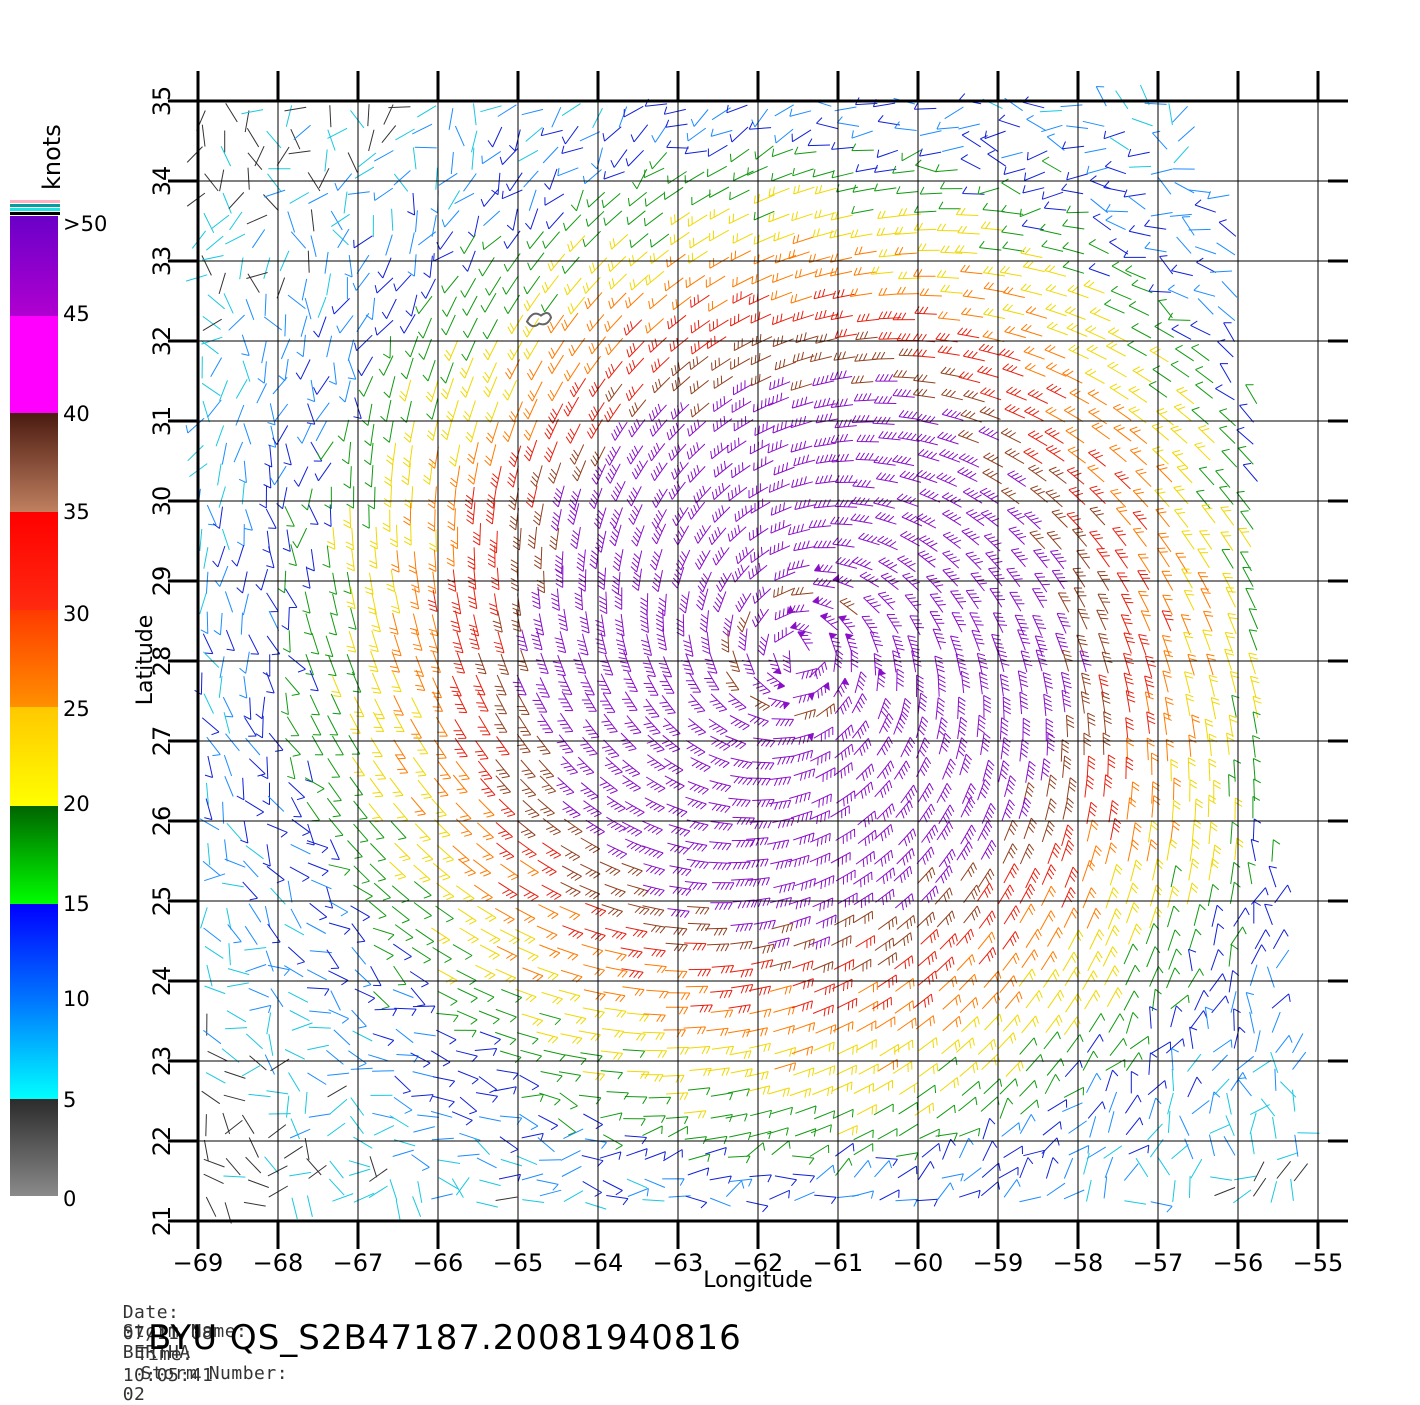 Image resolution: width=1420 pixels, height=1405 pixels. What do you see at coordinates (162, 101) in the screenshot?
I see `y-tick-label: 35` at bounding box center [162, 101].